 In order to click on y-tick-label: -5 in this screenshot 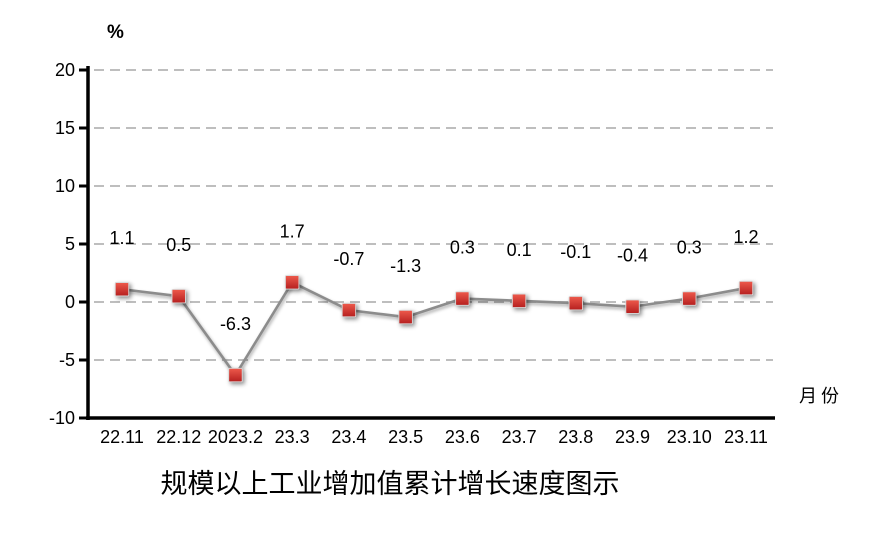, I will do `click(67, 360)`.